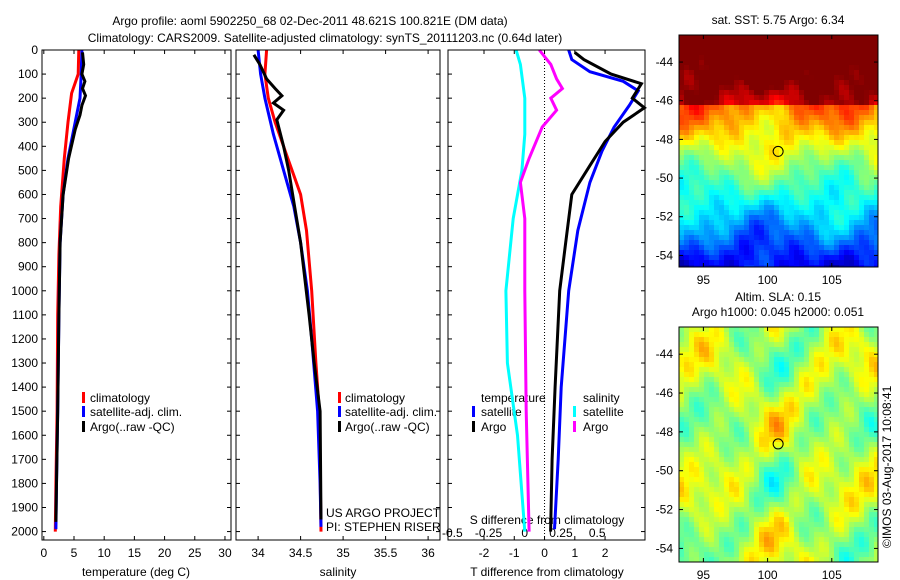 This screenshot has width=900, height=580. What do you see at coordinates (704, 280) in the screenshot?
I see `x-tick-label: 95` at bounding box center [704, 280].